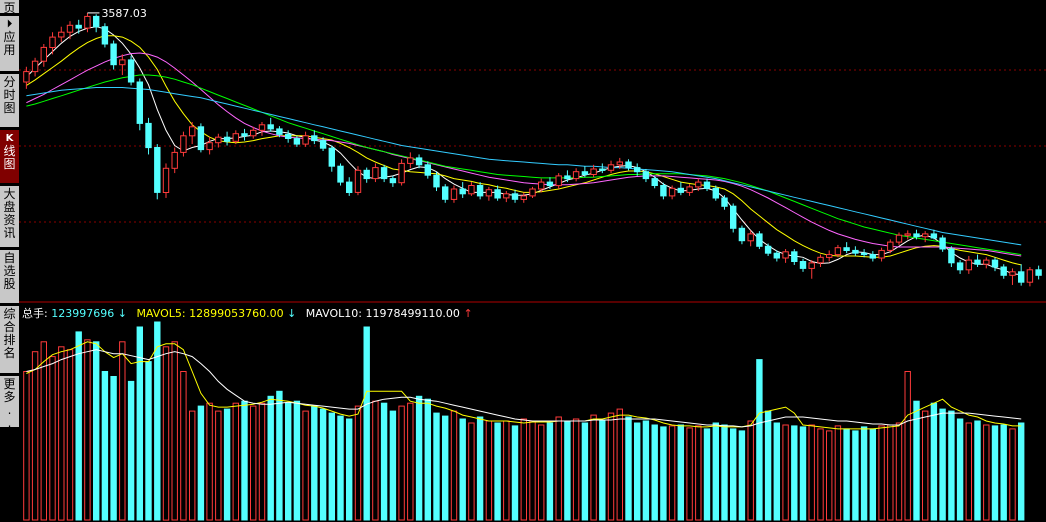  I want to click on sidebar-tab-1: ⏵ 应用, so click(9, 44).